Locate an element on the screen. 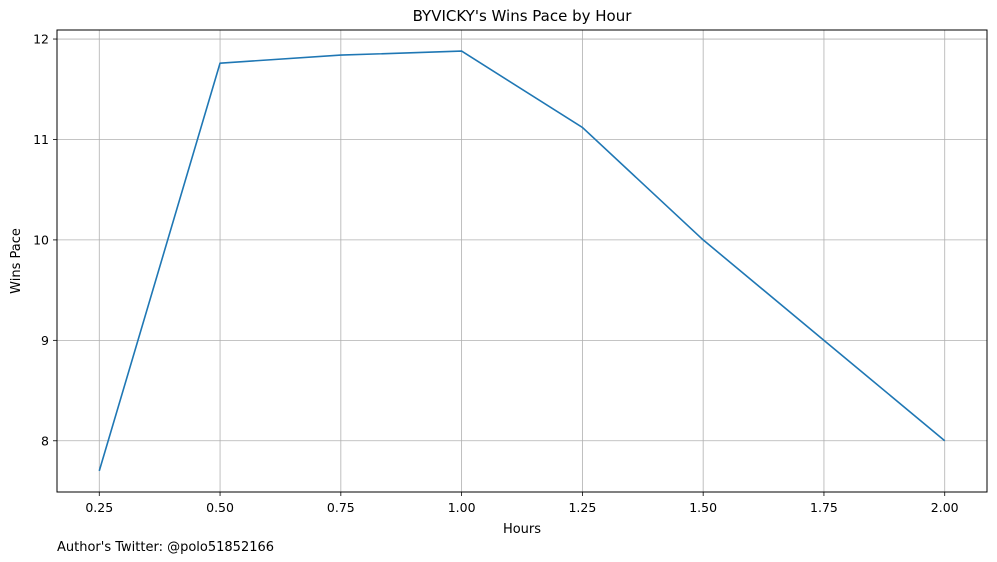 This screenshot has width=997, height=562. y-tick-label: 8 is located at coordinates (45, 440).